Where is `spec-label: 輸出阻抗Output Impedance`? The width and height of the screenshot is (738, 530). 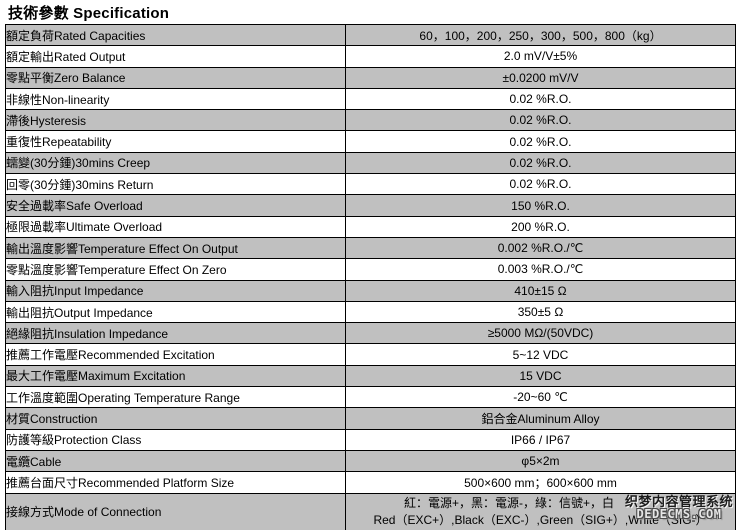
spec-label: 輸出阻抗Output Impedance is located at coordinates (175, 312).